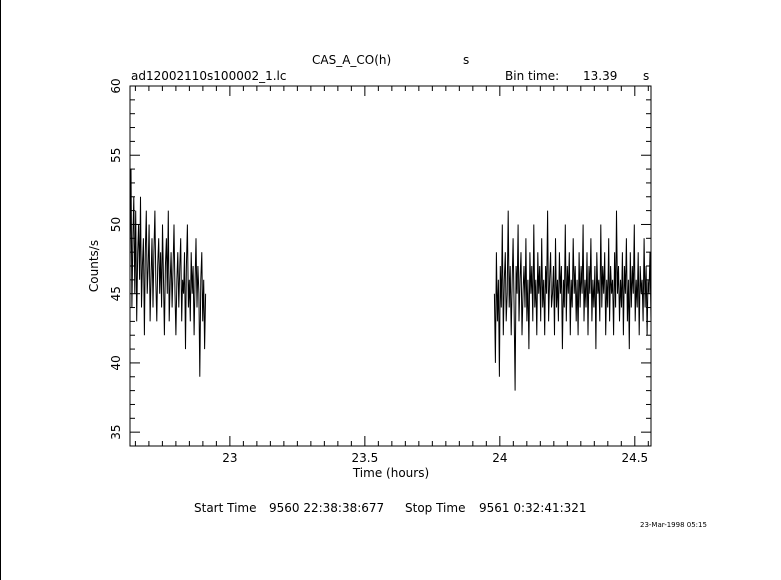  I want to click on x-tick-label: 23, so click(229, 458).